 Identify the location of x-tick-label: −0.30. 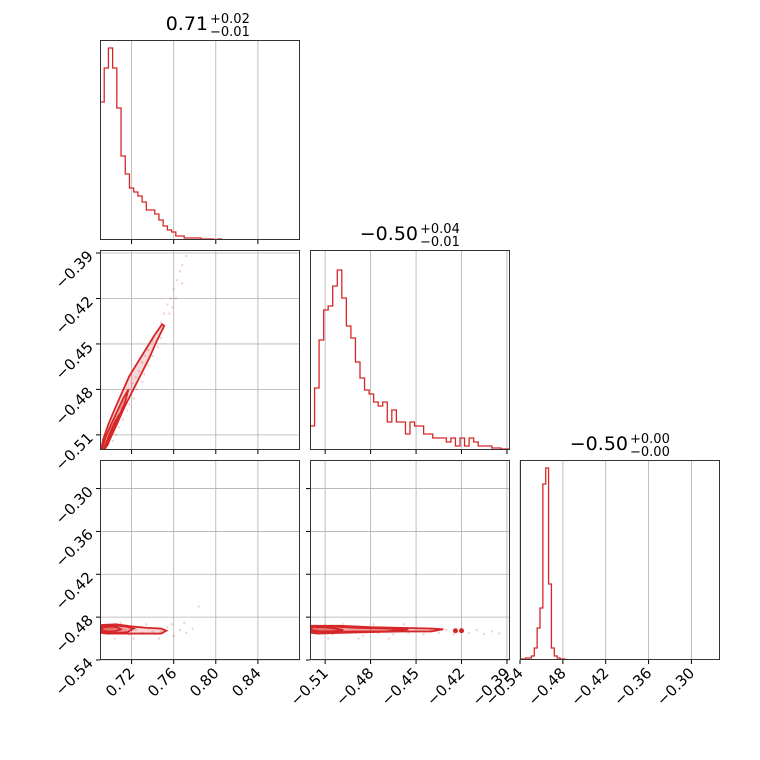
(675, 686).